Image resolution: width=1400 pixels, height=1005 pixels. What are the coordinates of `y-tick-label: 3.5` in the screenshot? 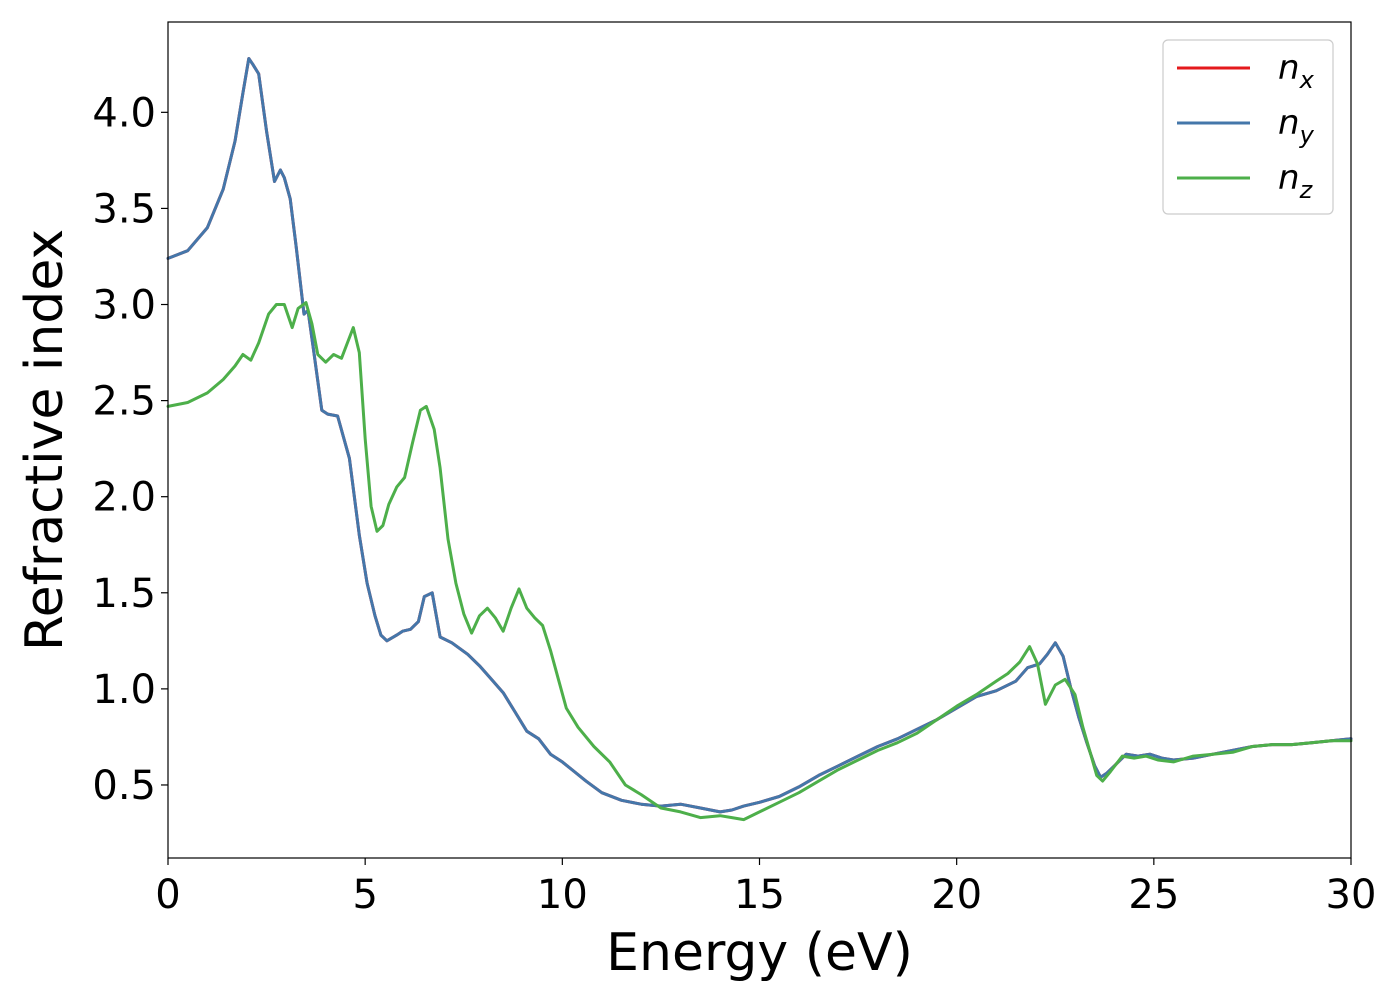 It's located at (124, 209).